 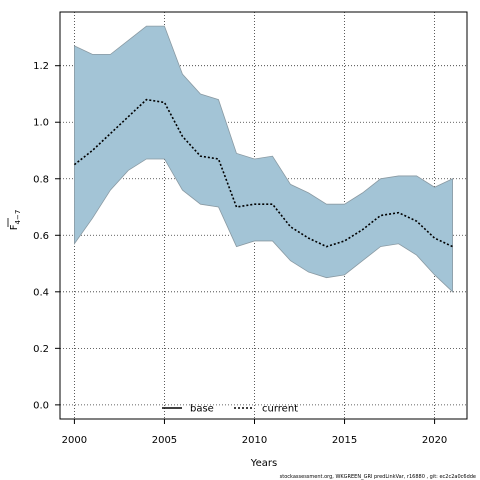 I want to click on x-tick-label: 2010, so click(x=254, y=440).